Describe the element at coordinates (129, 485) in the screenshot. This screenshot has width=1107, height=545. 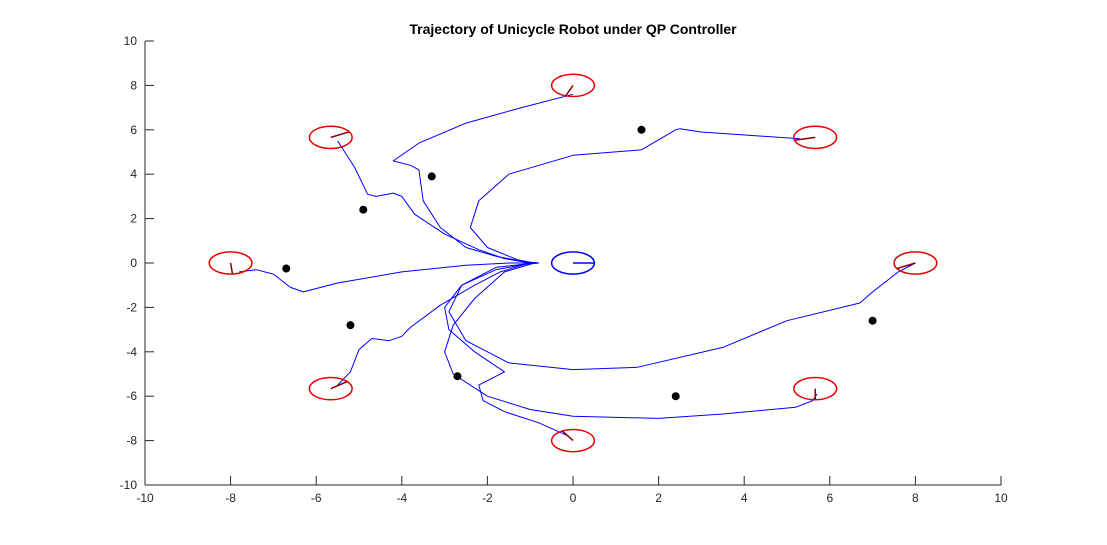
I see `y-tick-label: -10` at that location.